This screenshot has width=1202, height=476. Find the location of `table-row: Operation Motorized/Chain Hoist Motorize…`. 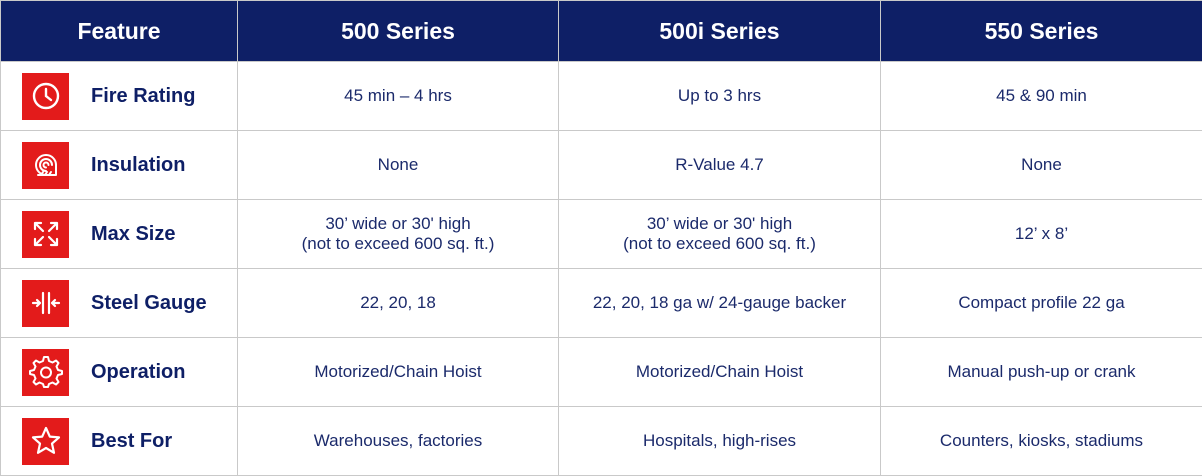

table-row: Operation Motorized/Chain Hoist Motorize… is located at coordinates (601, 372).